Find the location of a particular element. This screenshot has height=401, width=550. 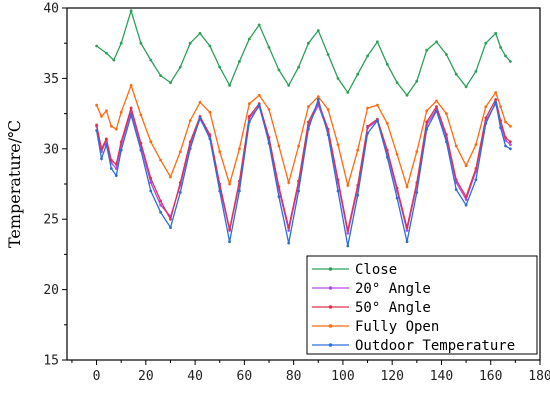

legend-item: 50° Angle is located at coordinates (371, 308).